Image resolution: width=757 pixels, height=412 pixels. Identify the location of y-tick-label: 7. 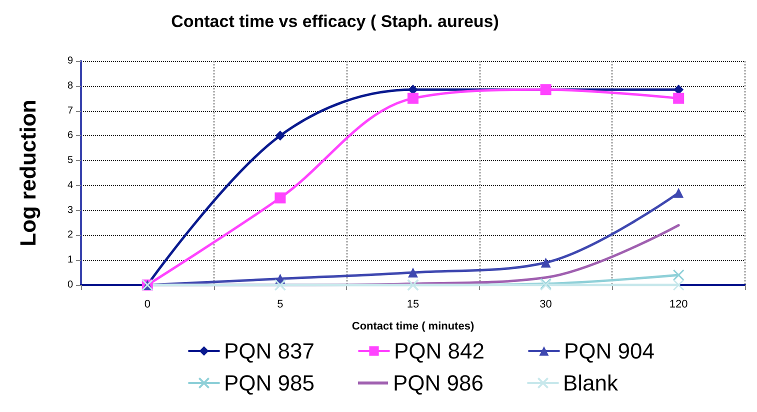
(70, 110).